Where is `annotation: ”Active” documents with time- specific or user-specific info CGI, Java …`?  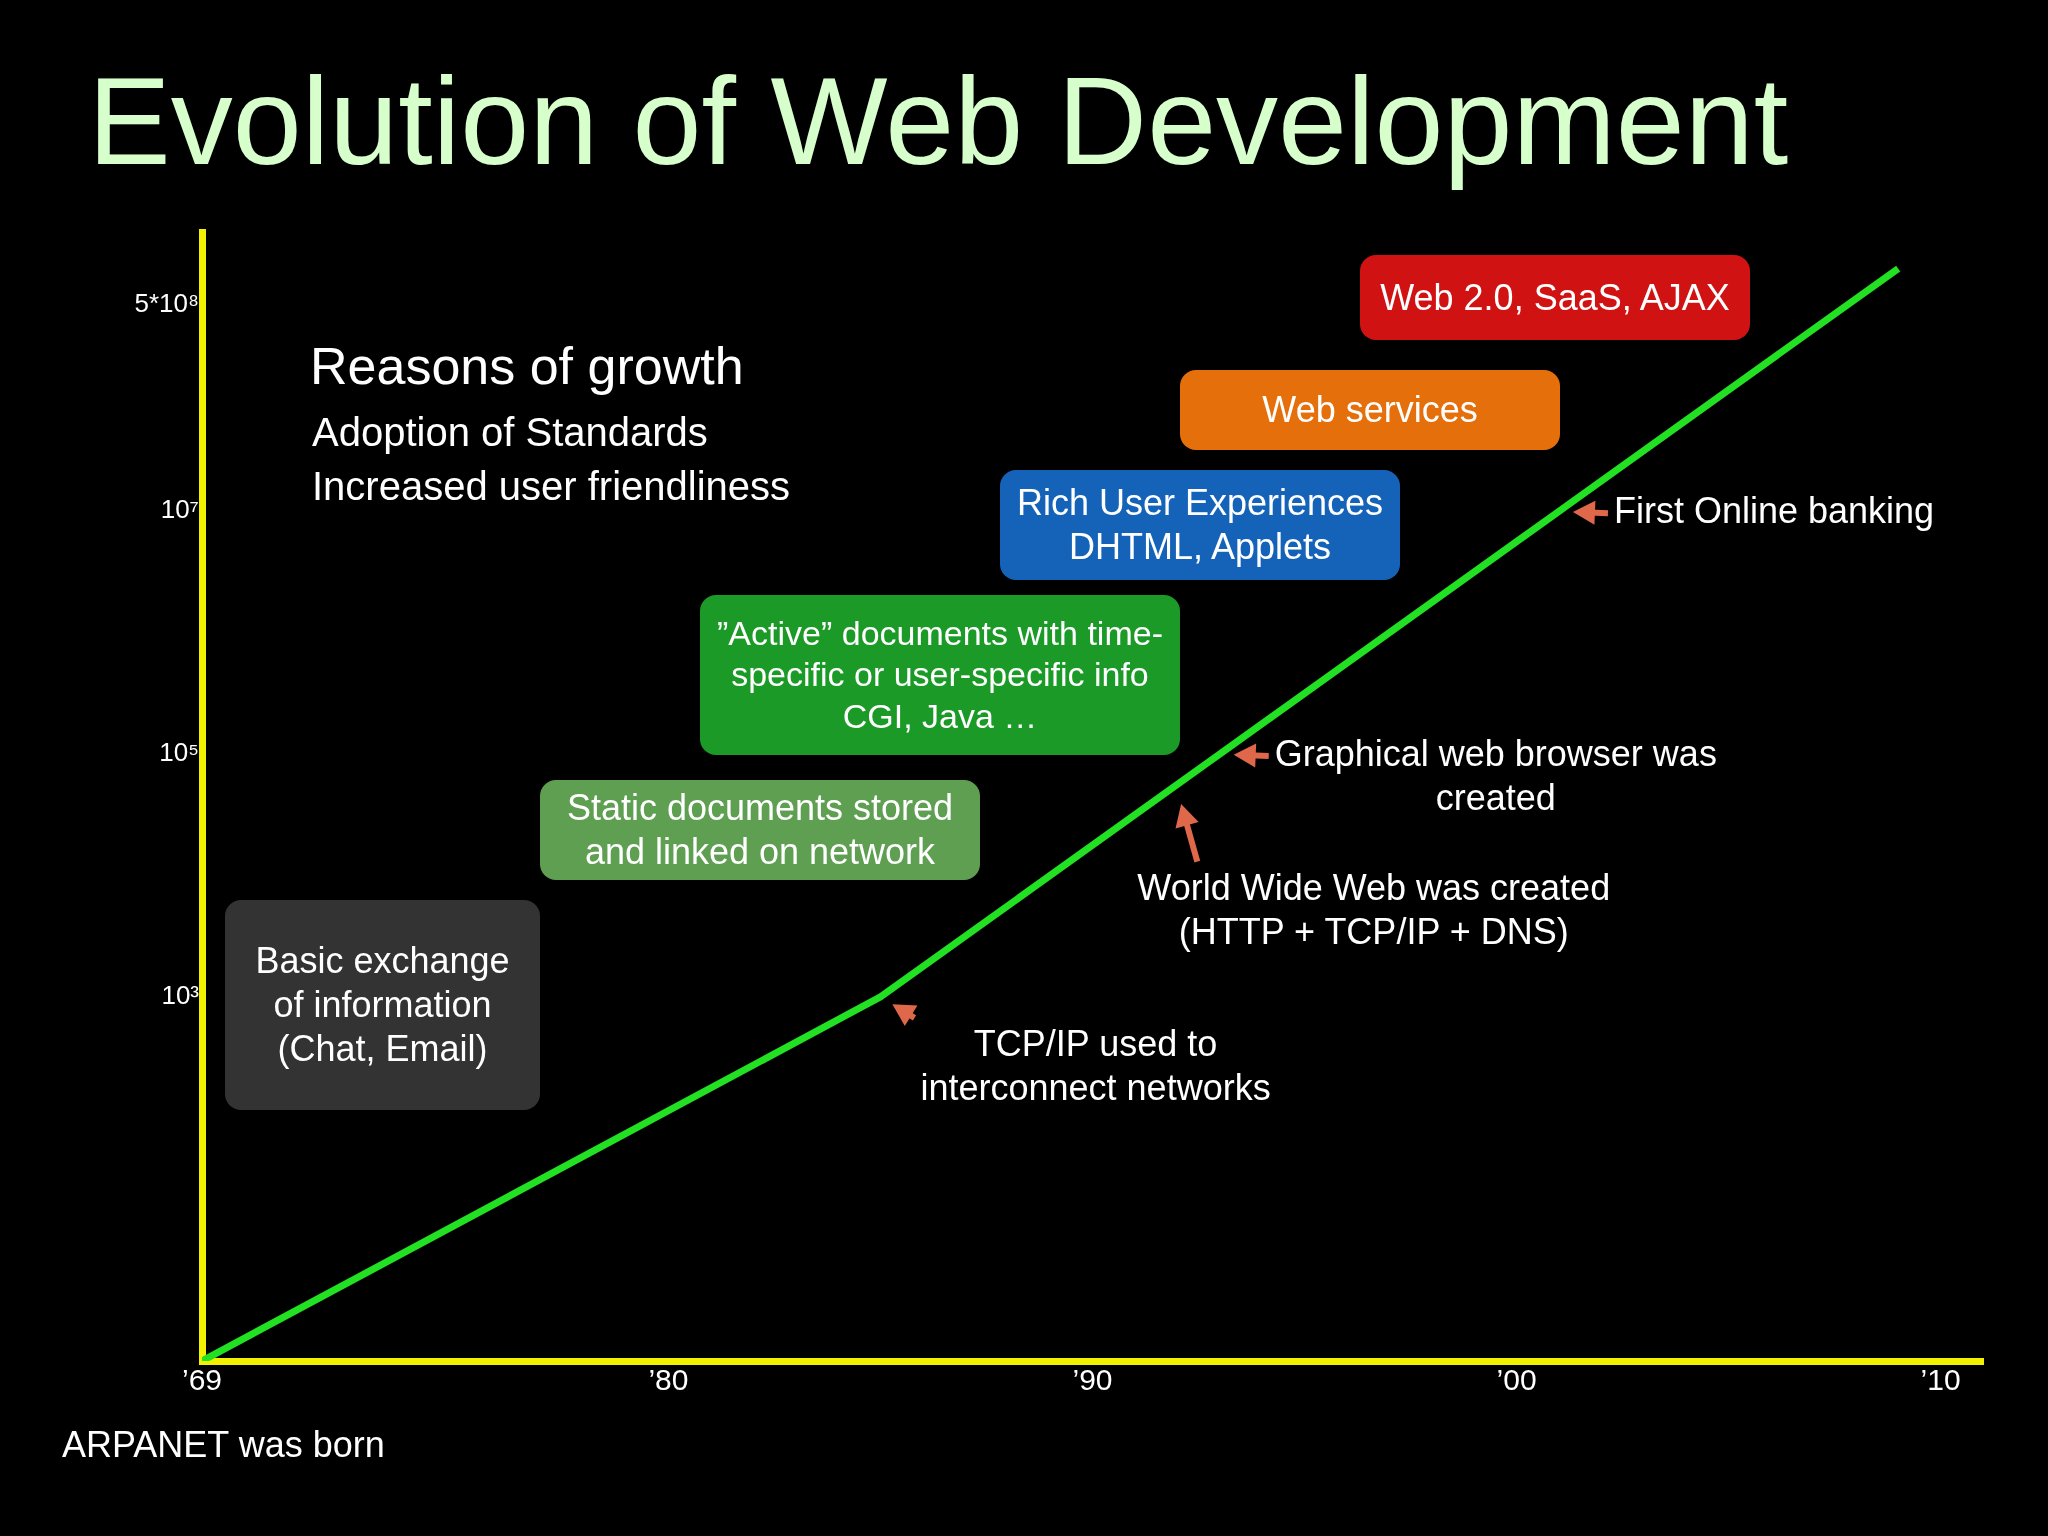 annotation: ”Active” documents with time- specific or user-specific info CGI, Java … is located at coordinates (940, 674).